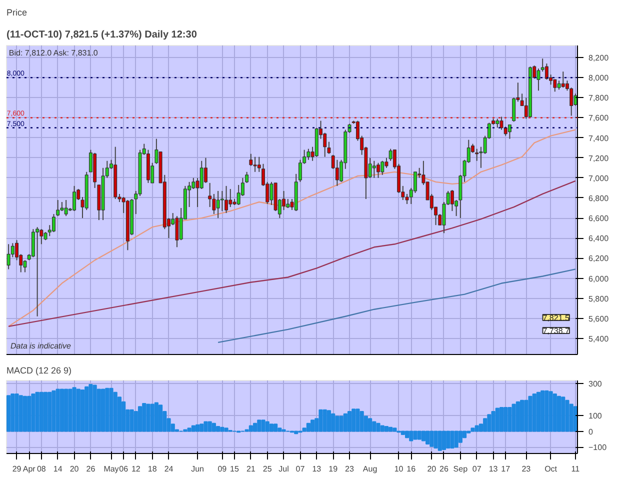 This screenshot has height=481, width=625. I want to click on y-tick-label: 300, so click(595, 384).